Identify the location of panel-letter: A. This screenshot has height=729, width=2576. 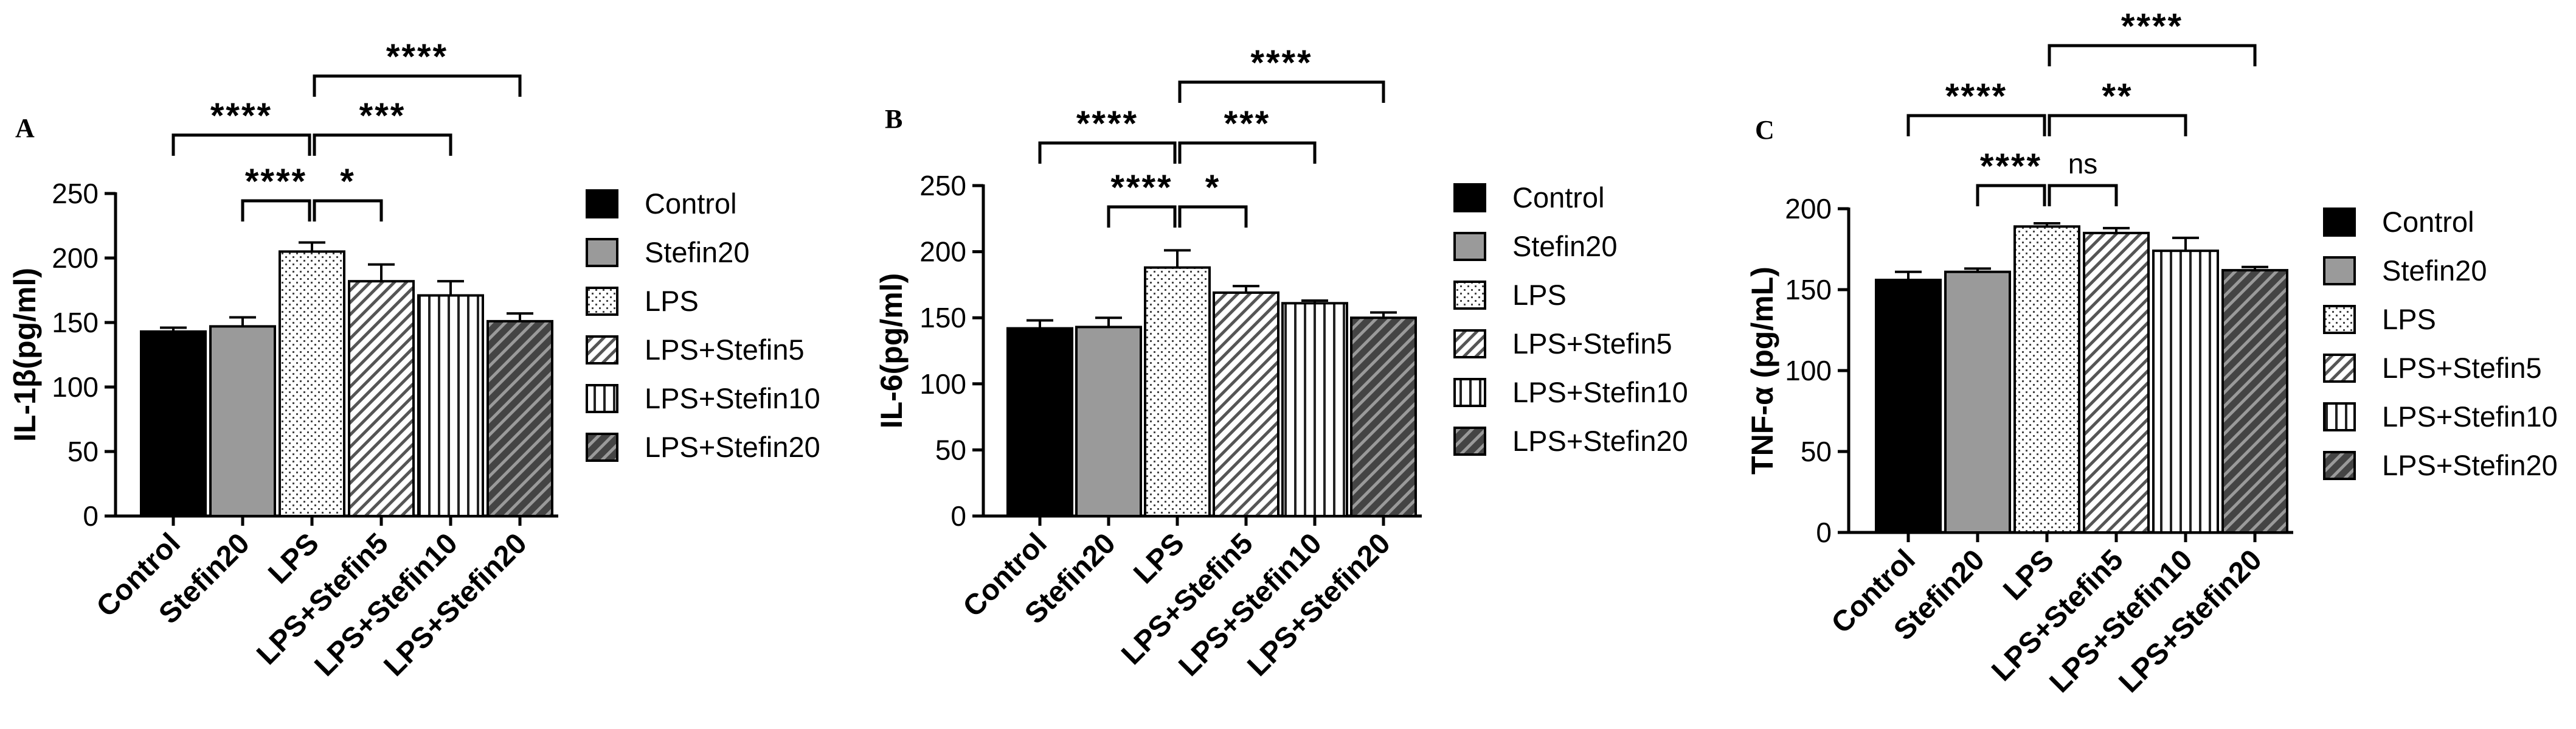
(25, 128).